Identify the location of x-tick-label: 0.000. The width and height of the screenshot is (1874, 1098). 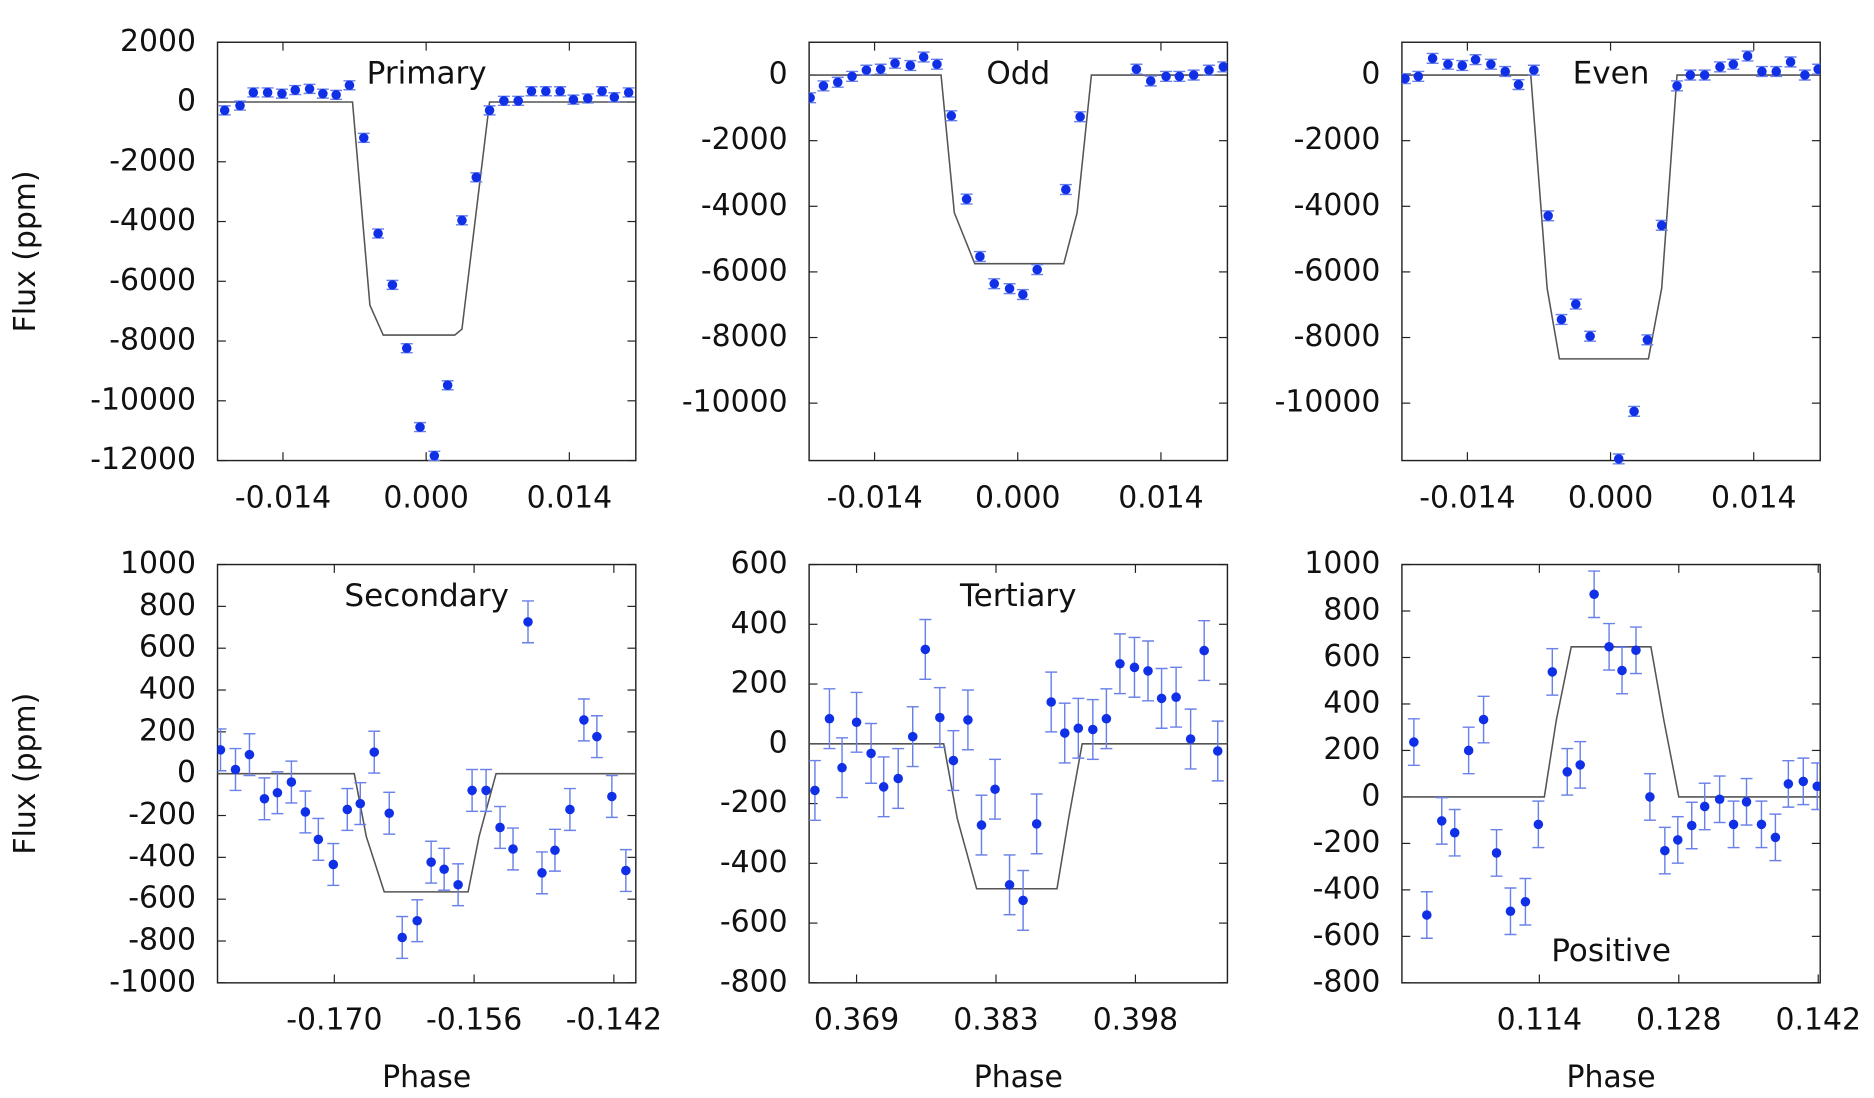
(1017, 497).